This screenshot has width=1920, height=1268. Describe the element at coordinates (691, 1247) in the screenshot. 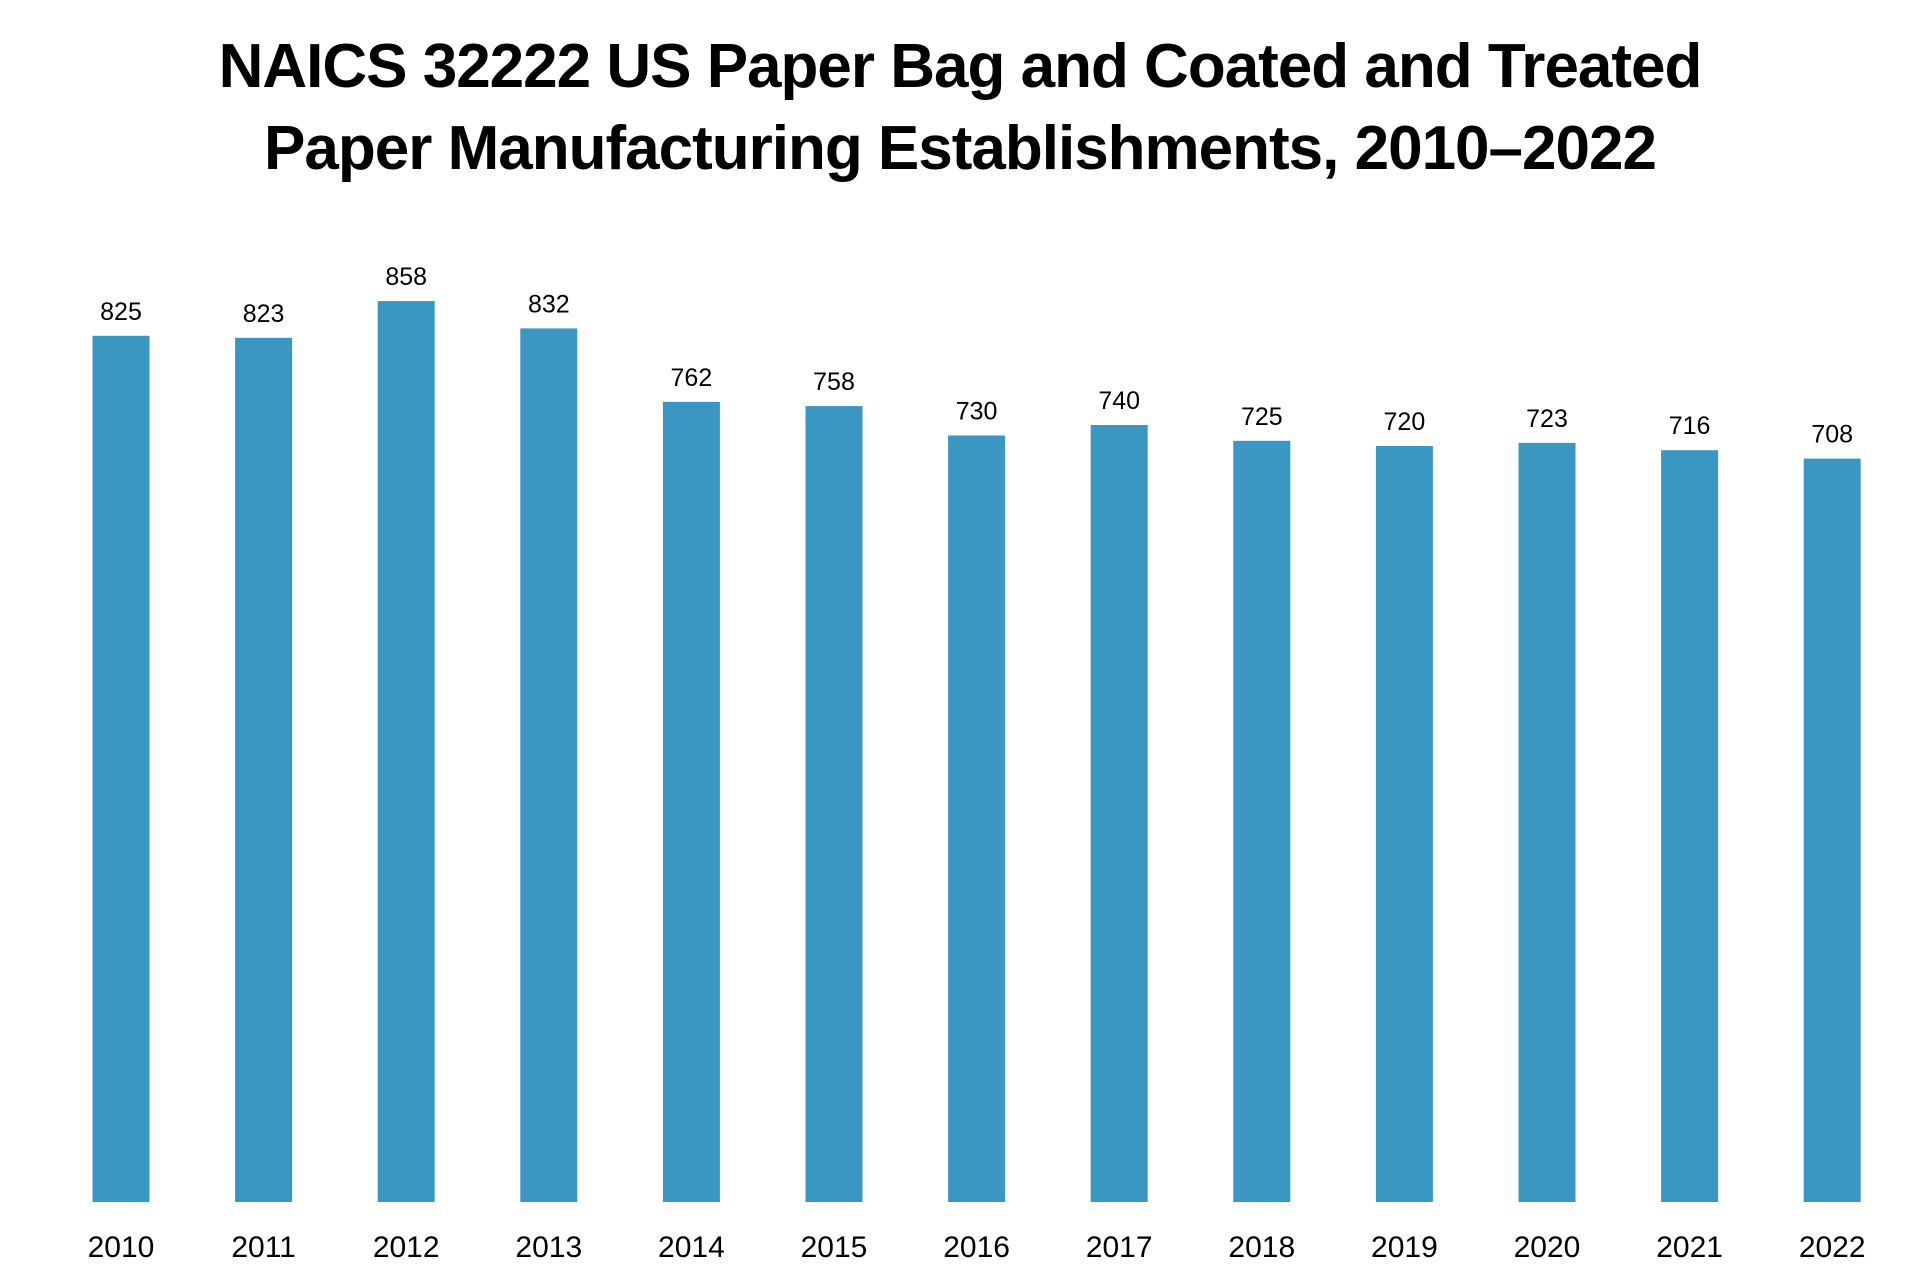

I see `x-tick-label-2014: 2014` at that location.